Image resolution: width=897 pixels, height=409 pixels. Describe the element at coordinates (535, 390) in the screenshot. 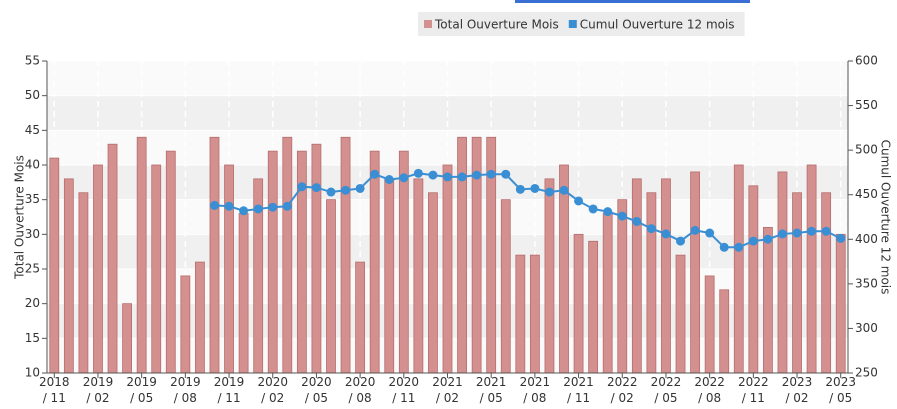

I see `x-tick-label: 2021 / 08` at that location.